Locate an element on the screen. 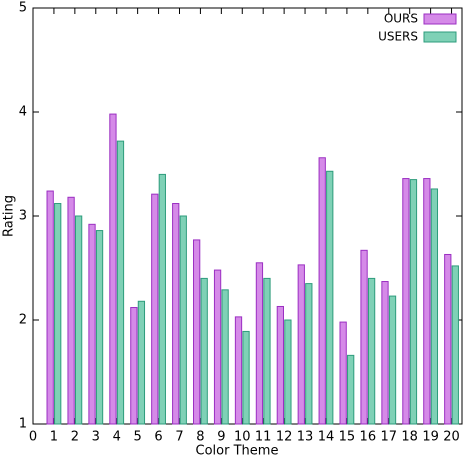 The height and width of the screenshot is (463, 474). x-tick-label: 3 is located at coordinates (96, 437).